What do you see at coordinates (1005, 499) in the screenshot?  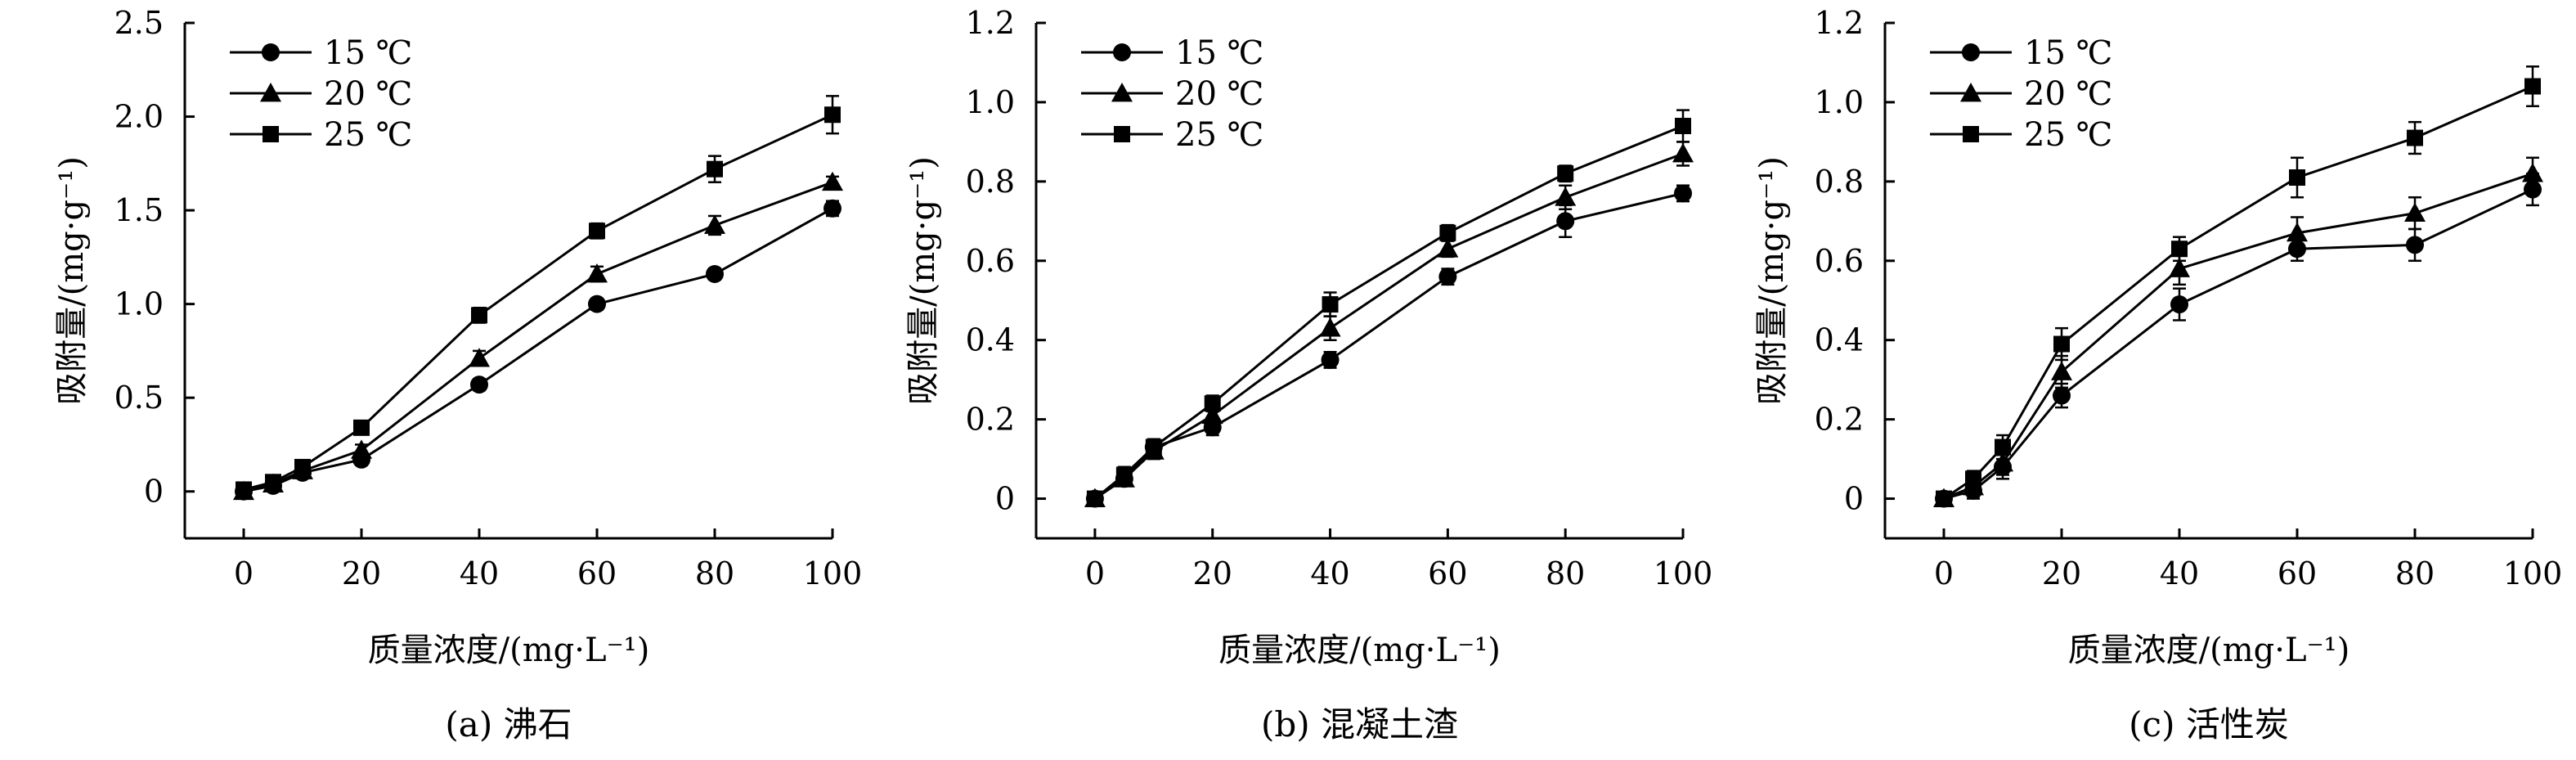 I see `y-tick-label: 0` at bounding box center [1005, 499].